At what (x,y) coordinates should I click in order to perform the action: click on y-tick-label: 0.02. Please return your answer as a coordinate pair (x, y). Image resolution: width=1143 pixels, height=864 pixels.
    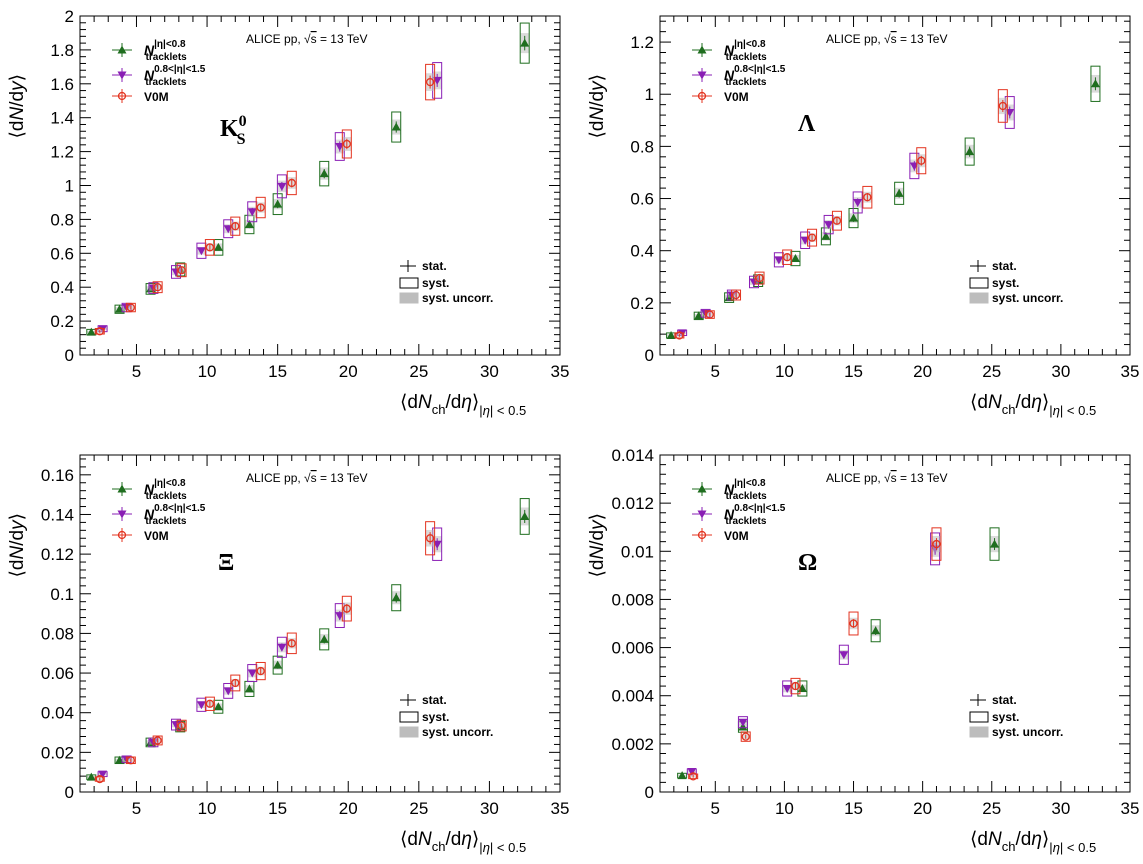
    Looking at the image, I should click on (57, 752).